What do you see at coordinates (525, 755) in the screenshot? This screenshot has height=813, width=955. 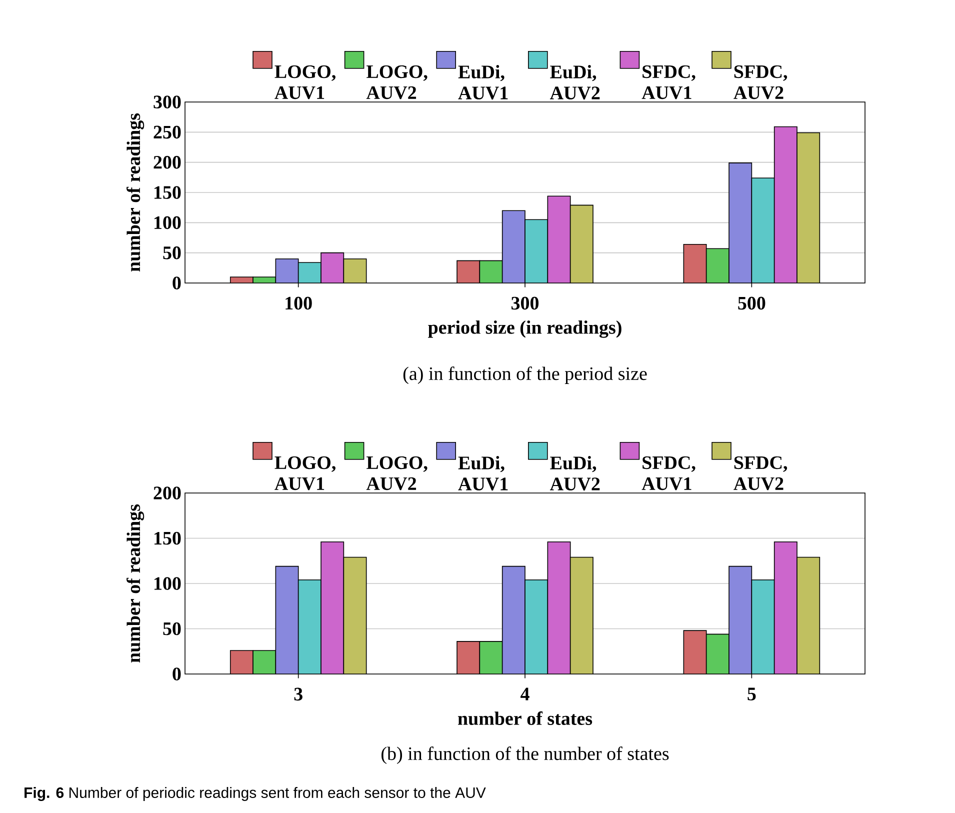 I see `text: (b) in function of the number of states` at bounding box center [525, 755].